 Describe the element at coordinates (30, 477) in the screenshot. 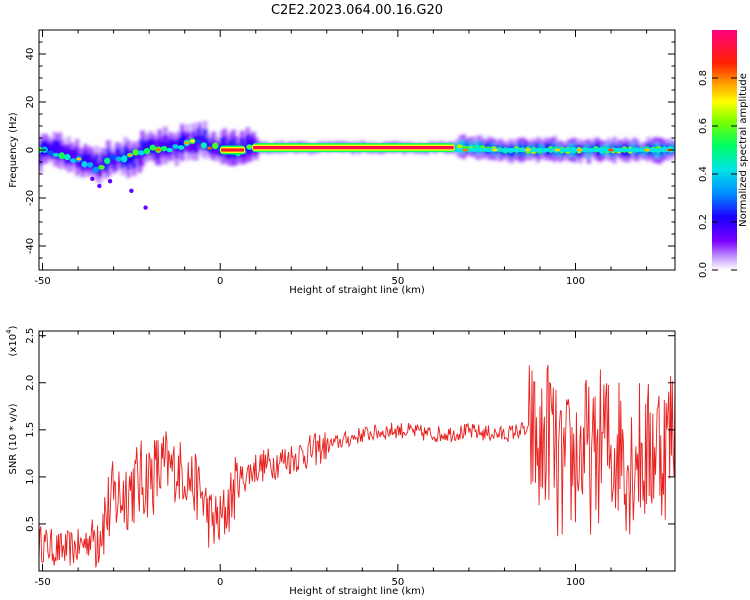

I see `y-tick-label: 1.0` at that location.